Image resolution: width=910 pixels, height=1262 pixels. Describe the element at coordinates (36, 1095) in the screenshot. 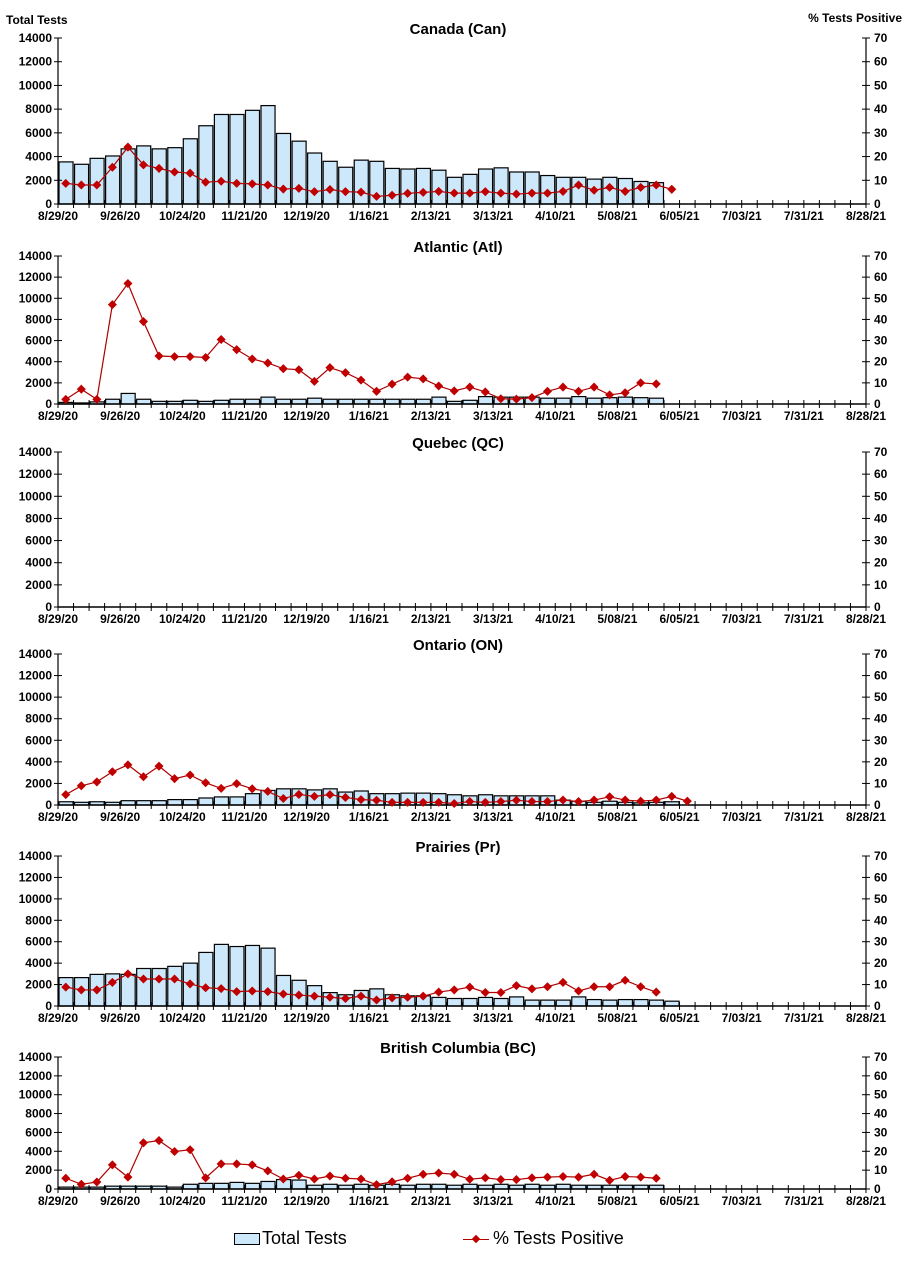

I see `y-tick-label: 10000` at that location.